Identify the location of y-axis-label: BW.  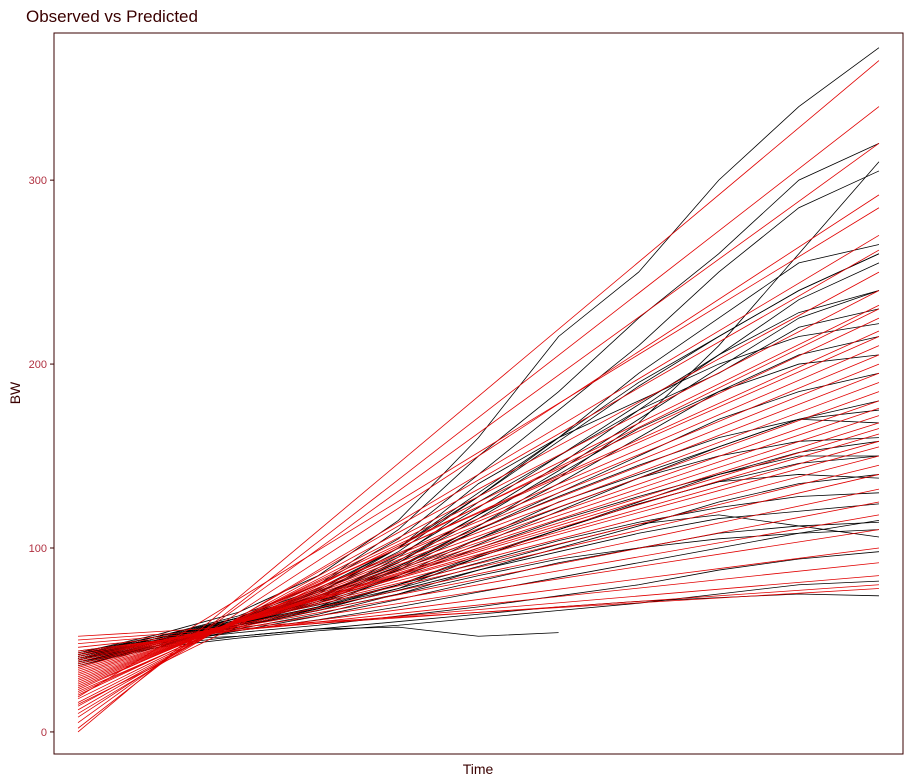
(15, 392).